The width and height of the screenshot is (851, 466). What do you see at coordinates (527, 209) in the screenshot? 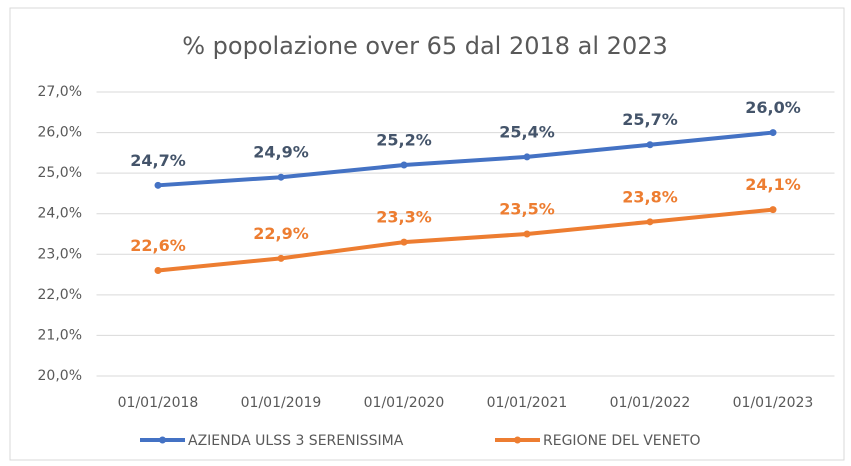
I see `data-label: 23,5%` at bounding box center [527, 209].